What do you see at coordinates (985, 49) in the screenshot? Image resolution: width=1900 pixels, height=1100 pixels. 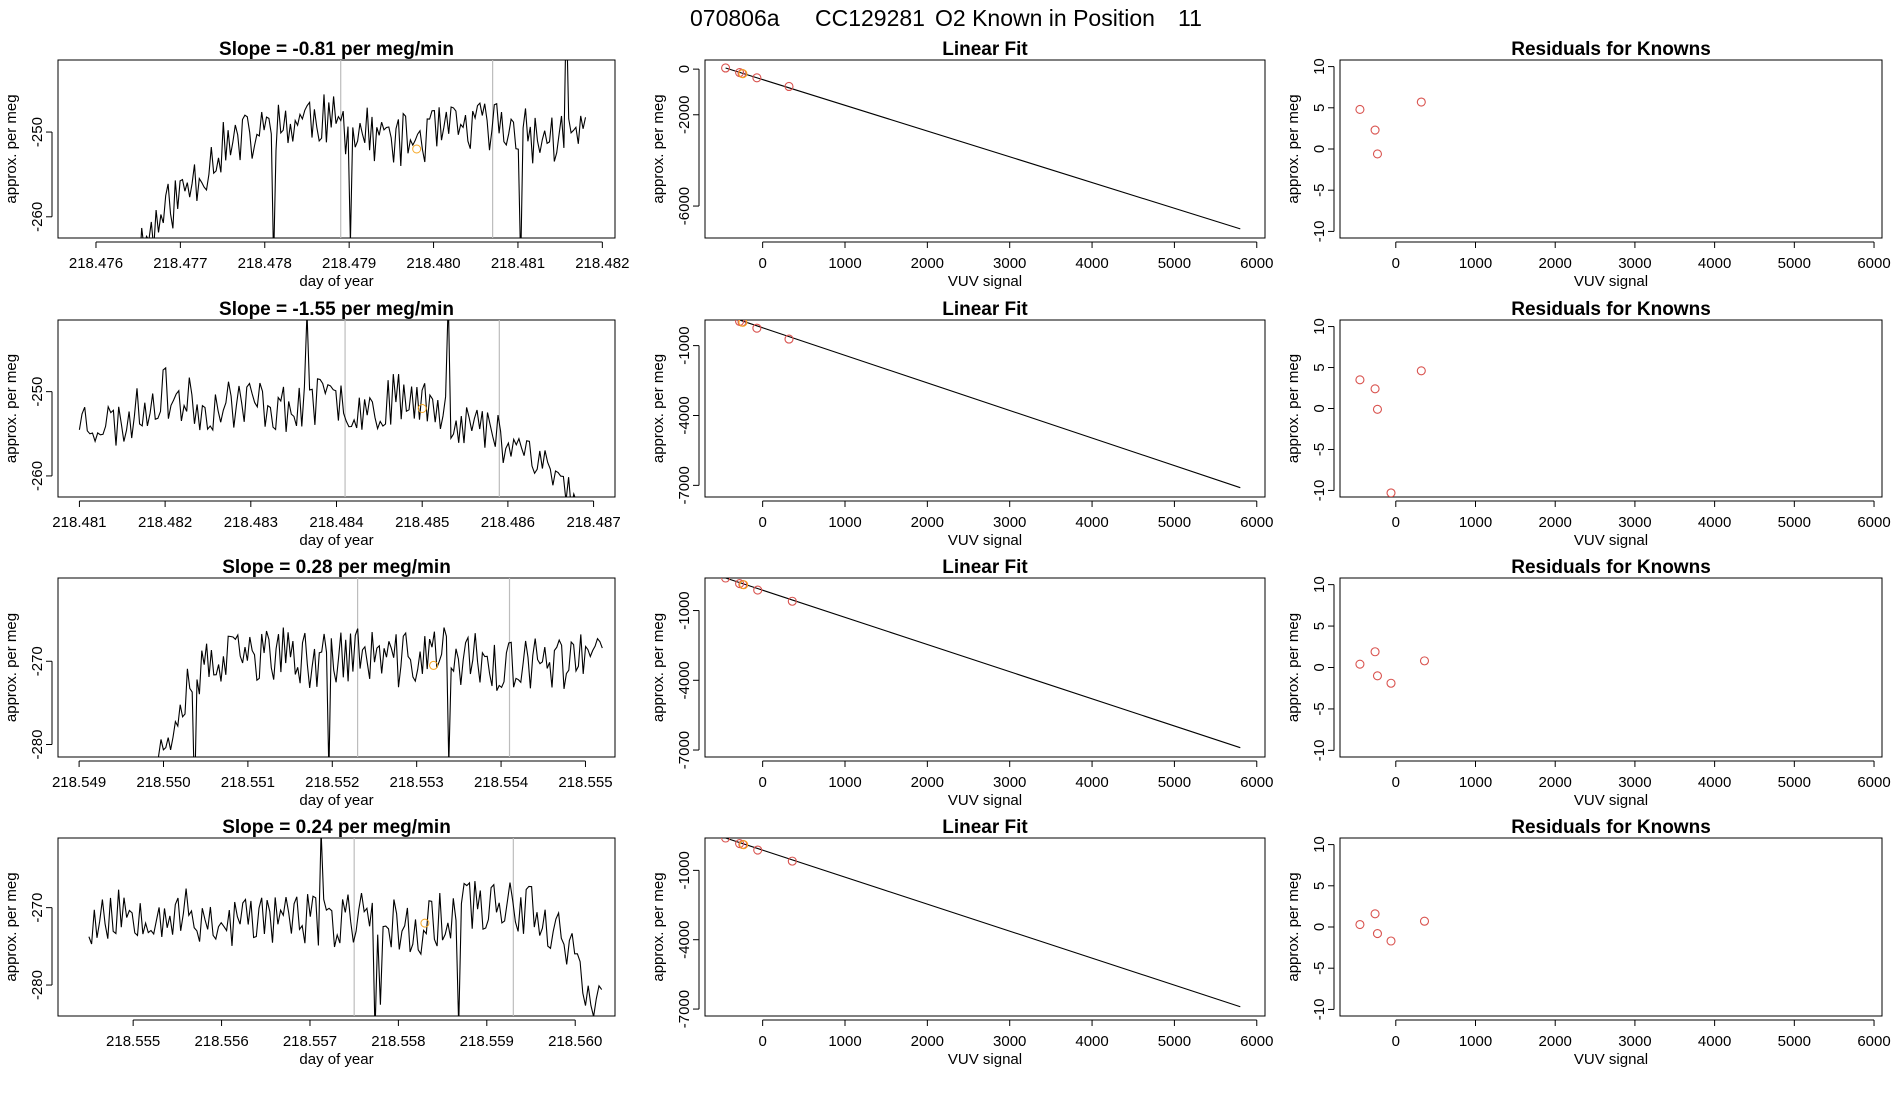 I see `panel-title: Linear Fit` at bounding box center [985, 49].